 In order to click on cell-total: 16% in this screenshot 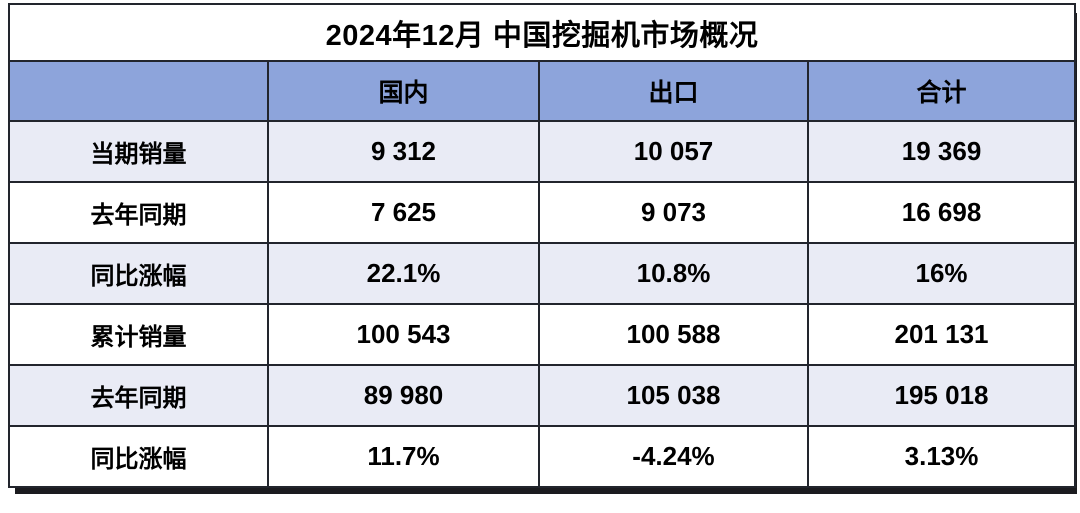, I will do `click(941, 273)`.